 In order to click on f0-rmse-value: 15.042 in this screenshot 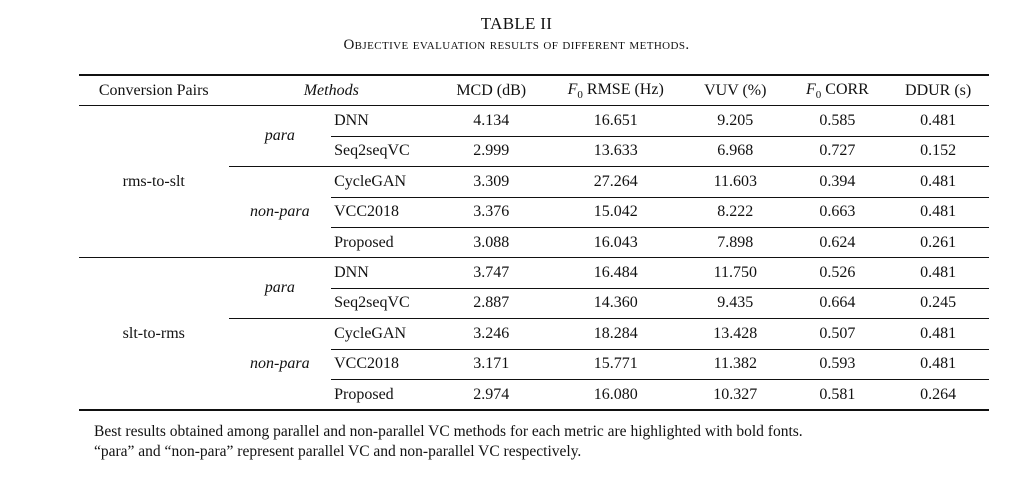, I will do `click(615, 212)`.